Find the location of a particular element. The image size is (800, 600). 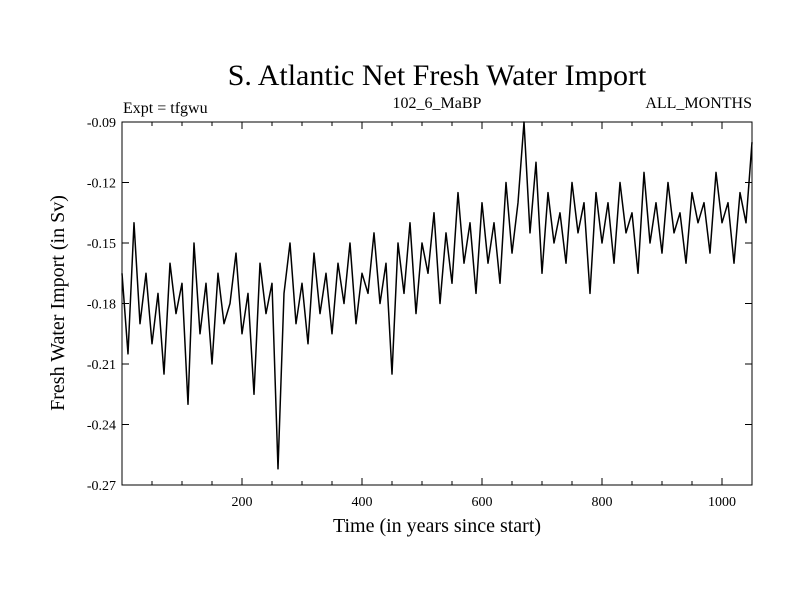

y-tick-label: -0.21 is located at coordinates (101, 365).